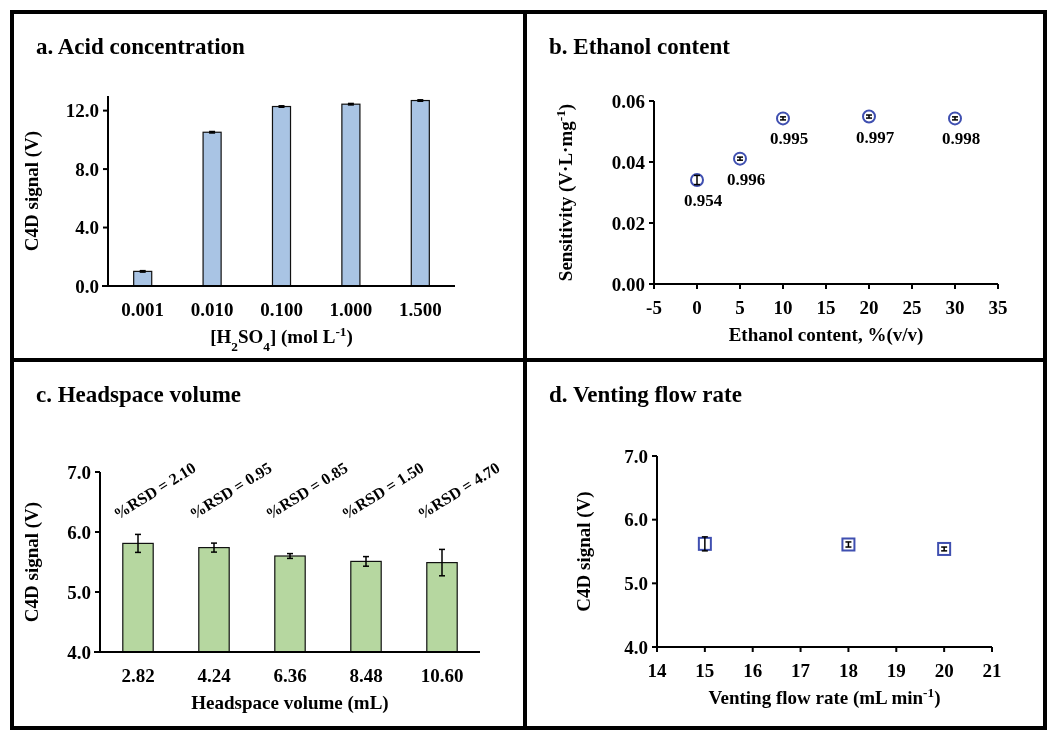  I want to click on annotation: 0.997, so click(875, 137).